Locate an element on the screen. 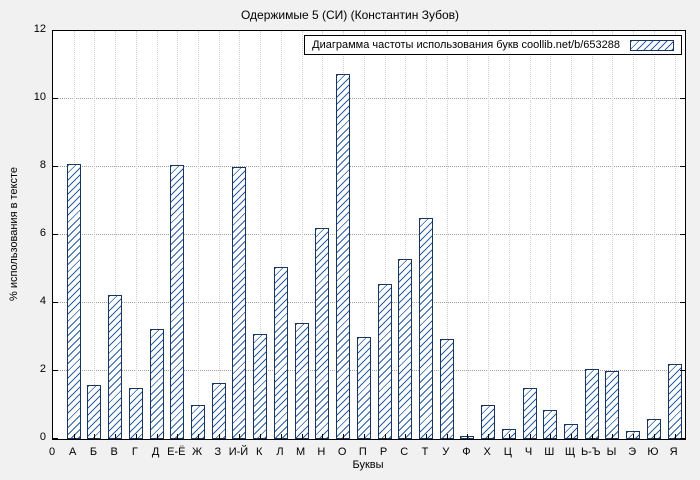  x-tick-label: Ч is located at coordinates (528, 452).